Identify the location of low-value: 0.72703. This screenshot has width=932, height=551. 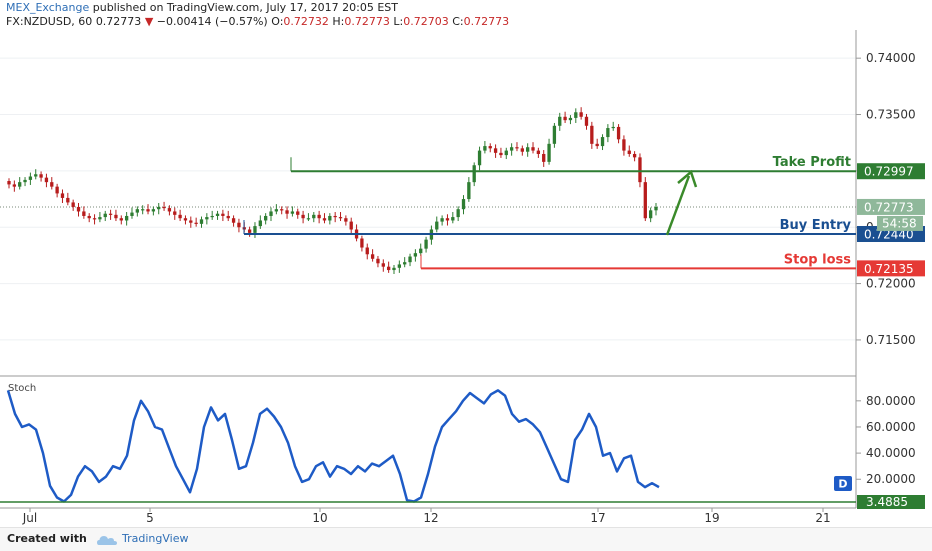
(426, 21).